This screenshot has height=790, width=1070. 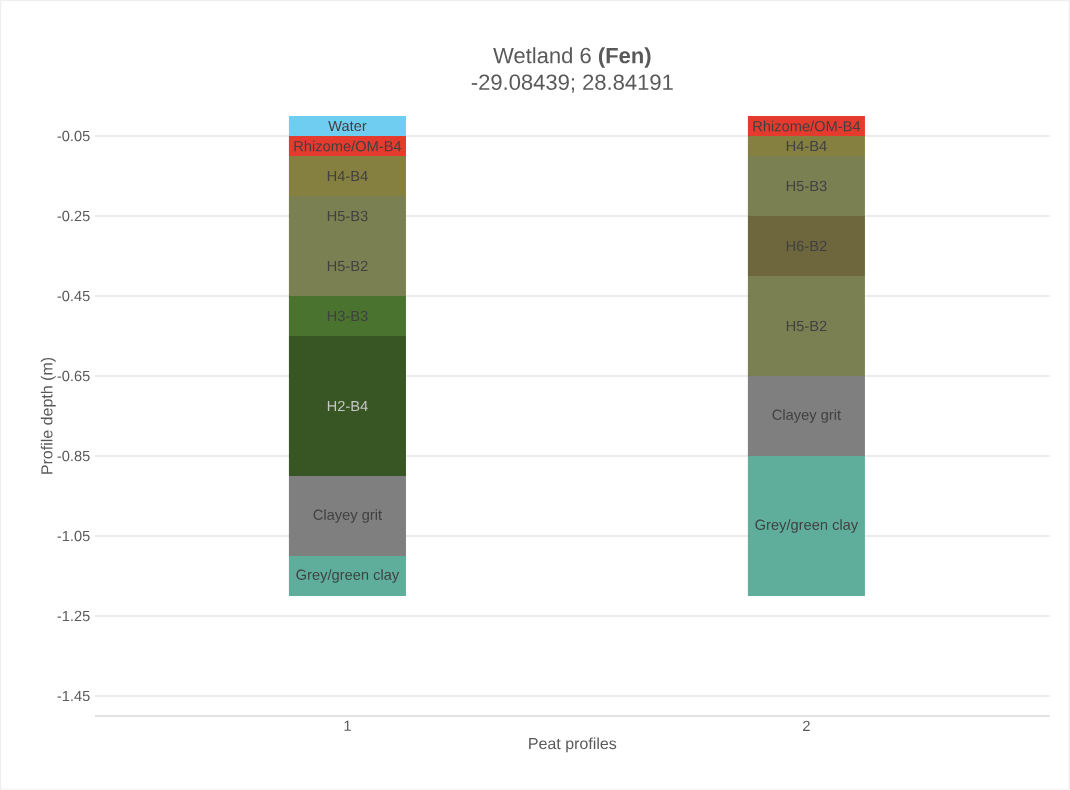 I want to click on y-tick-label: -1.25, so click(x=73, y=616).